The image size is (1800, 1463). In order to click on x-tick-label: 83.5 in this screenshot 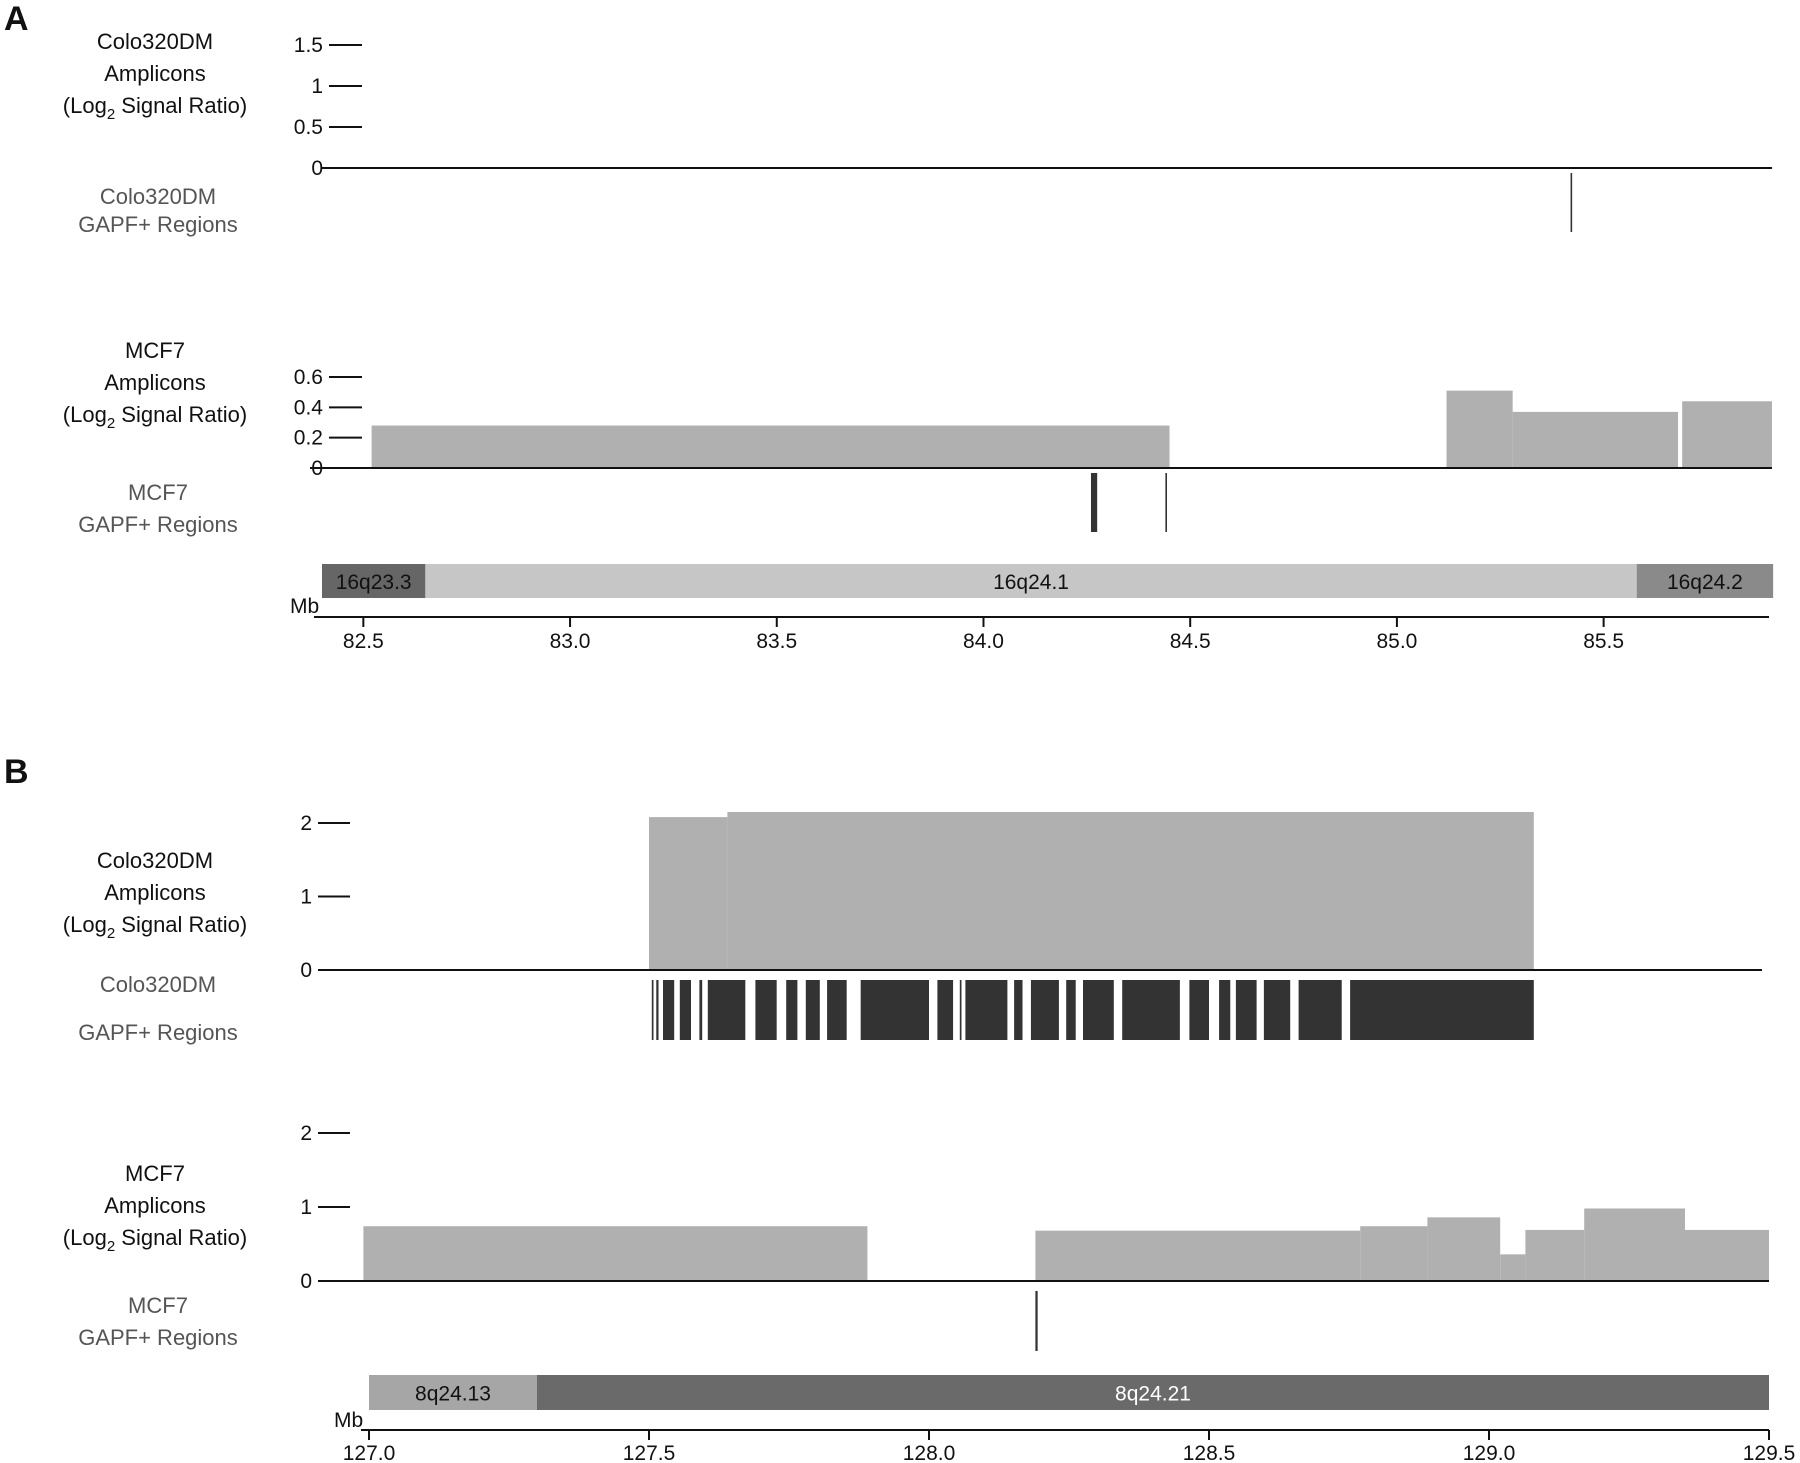, I will do `click(776, 641)`.